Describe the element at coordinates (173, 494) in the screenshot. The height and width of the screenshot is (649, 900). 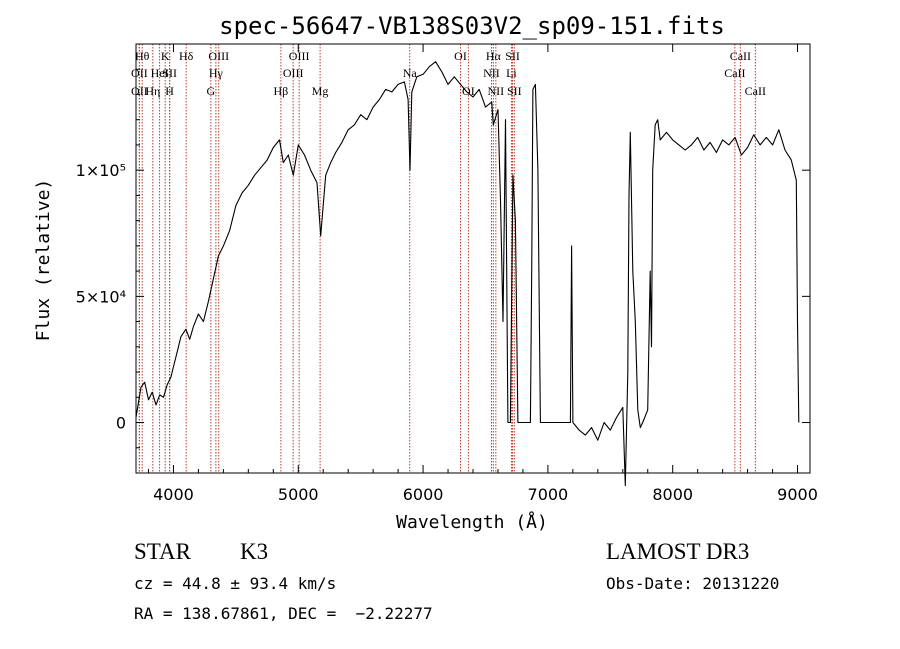
I see `x-tick-label-0: 4000` at that location.